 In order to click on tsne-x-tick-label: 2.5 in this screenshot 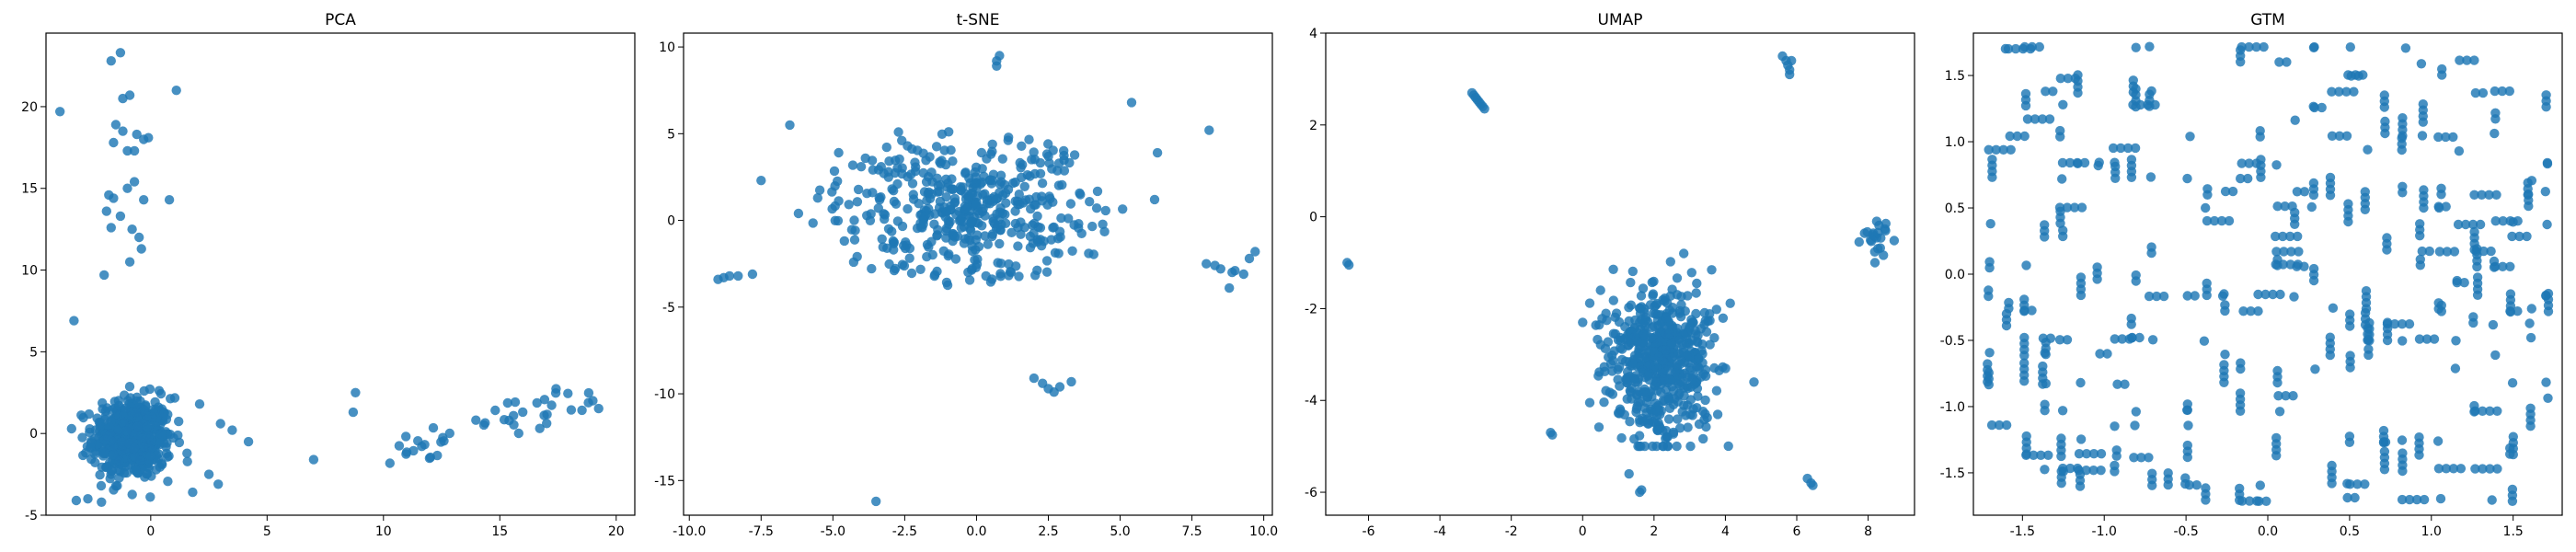, I will do `click(1048, 531)`.